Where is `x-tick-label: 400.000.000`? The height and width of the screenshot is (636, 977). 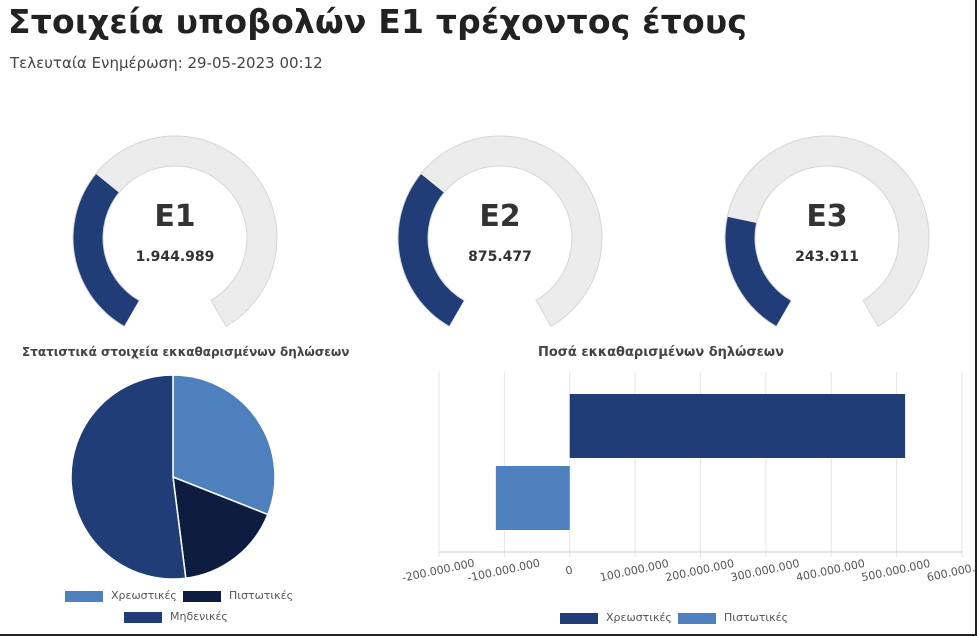
x-tick-label: 400.000.000 is located at coordinates (830, 570).